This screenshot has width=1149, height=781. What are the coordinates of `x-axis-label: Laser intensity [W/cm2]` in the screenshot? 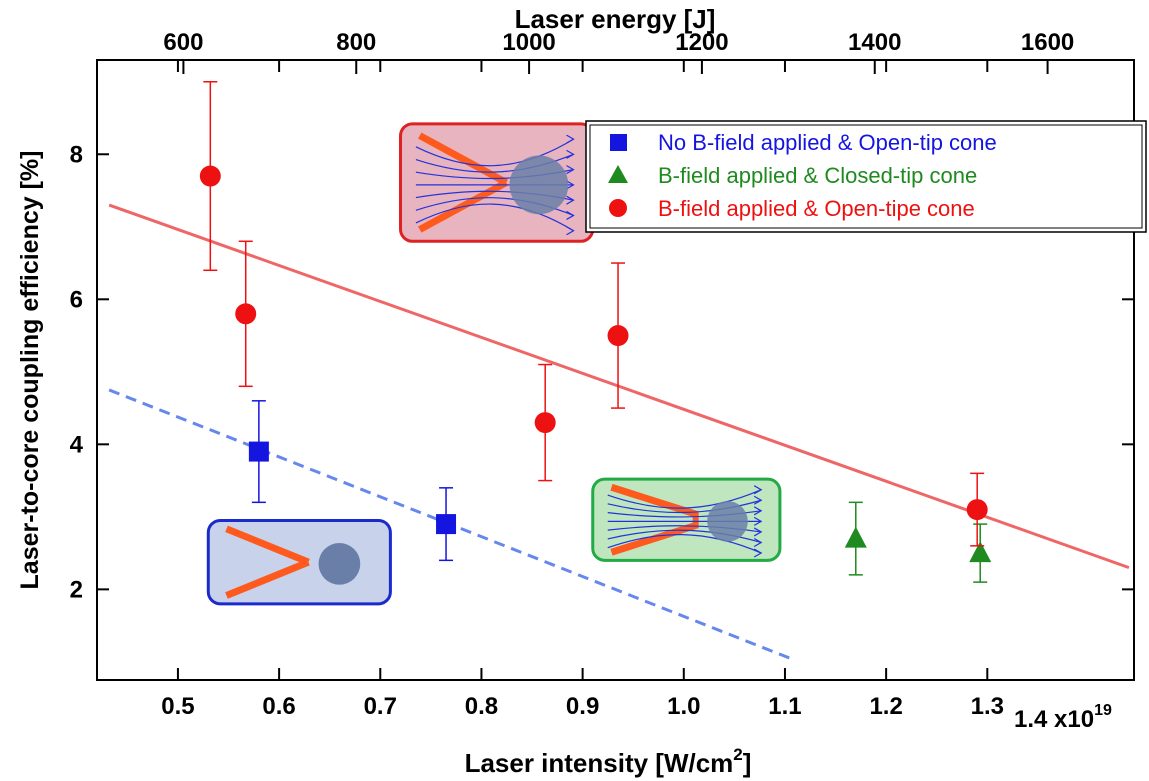 It's located at (608, 761).